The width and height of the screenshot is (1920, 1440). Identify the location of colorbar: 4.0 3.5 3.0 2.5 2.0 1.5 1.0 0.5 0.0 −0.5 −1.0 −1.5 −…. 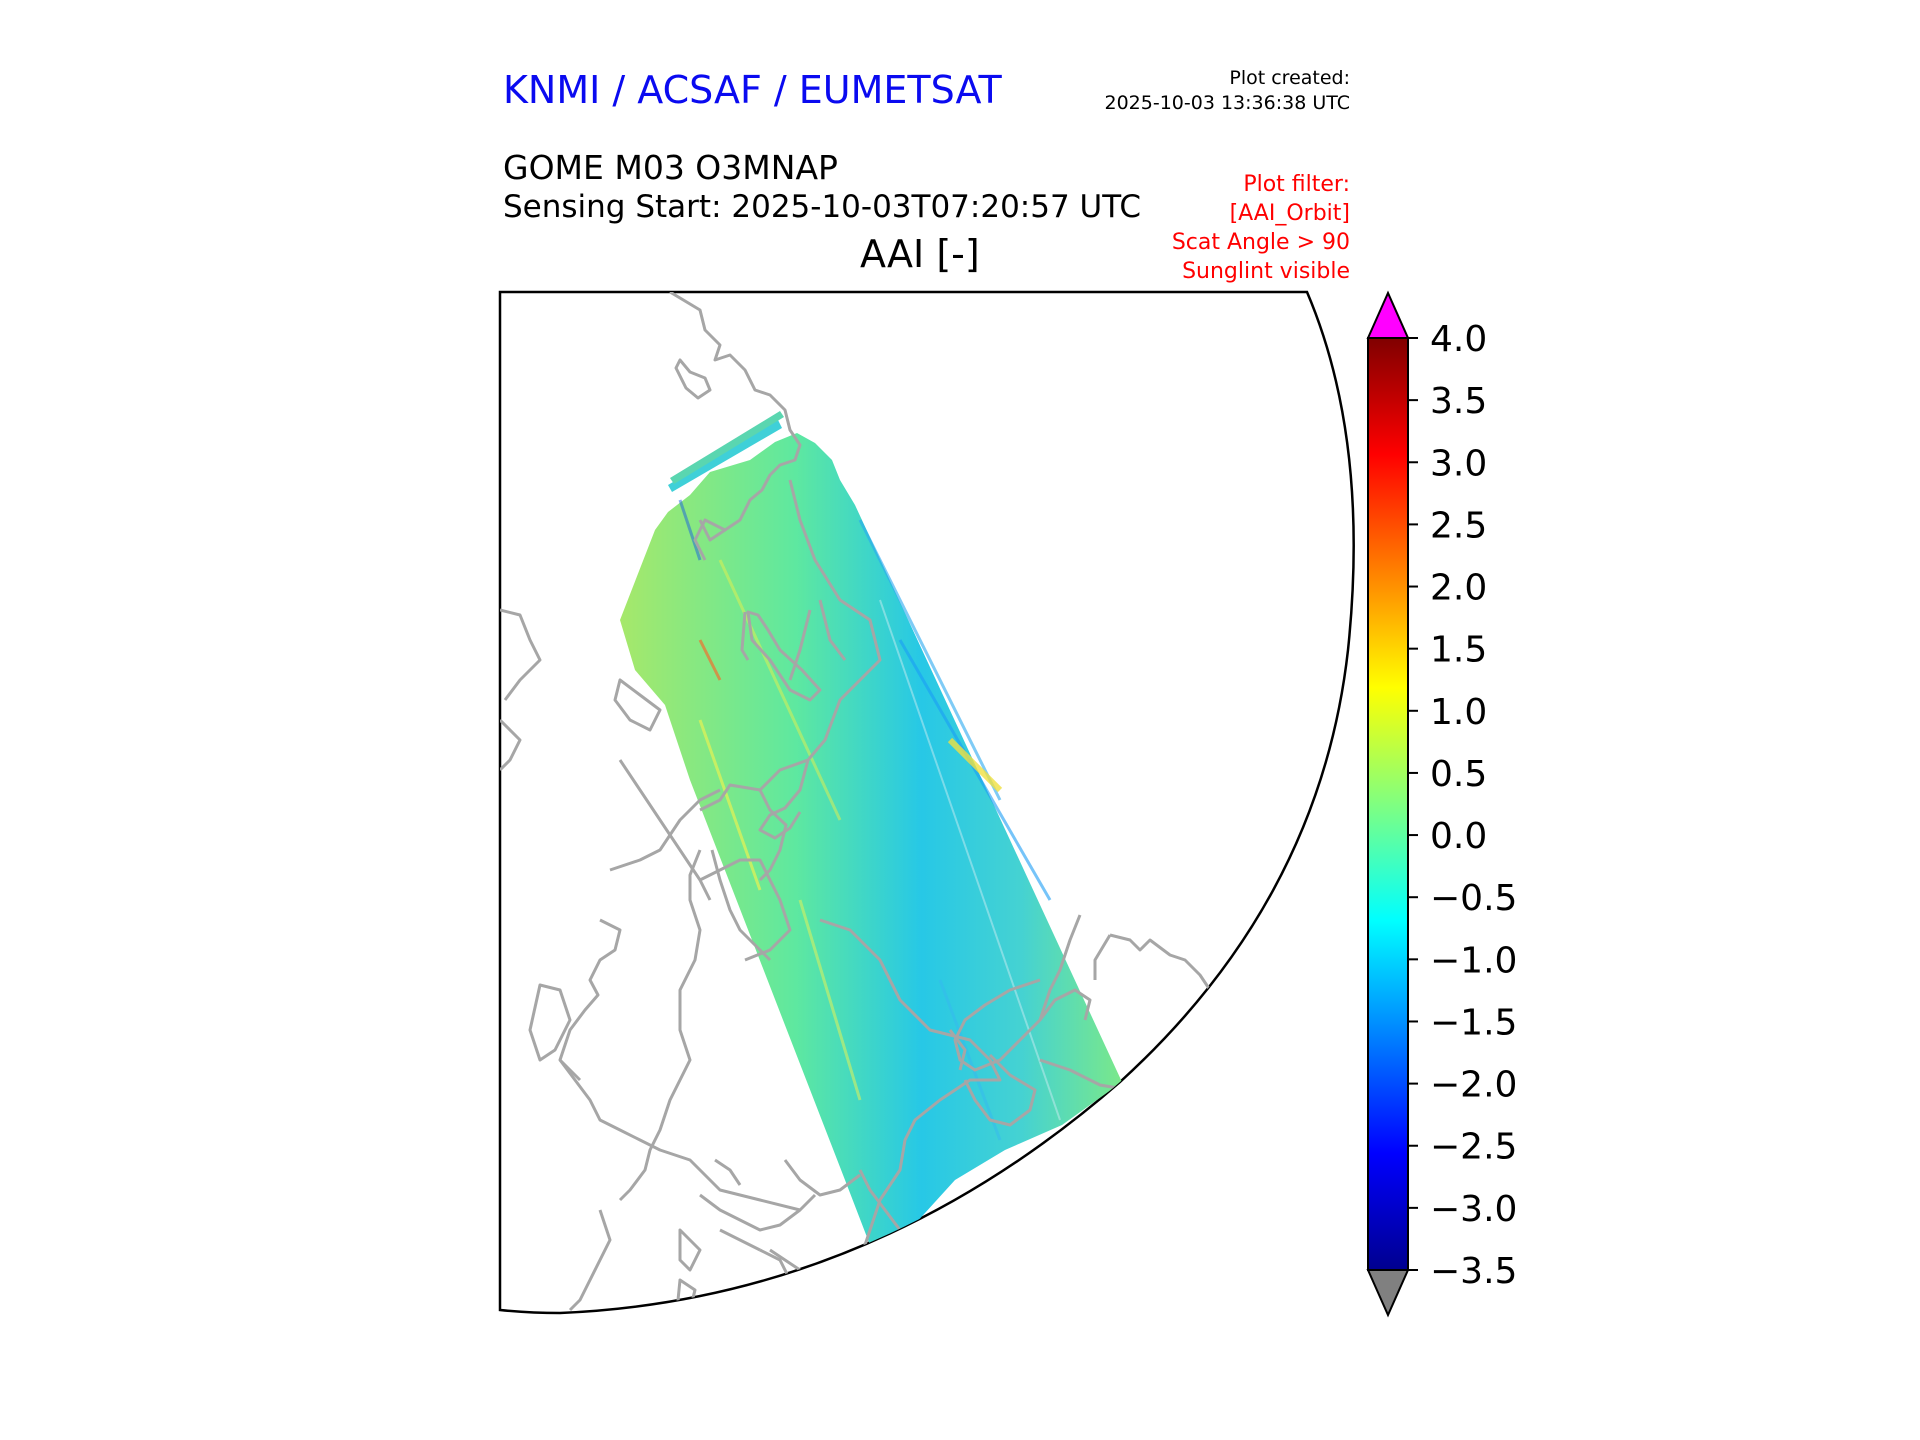
(1441, 804).